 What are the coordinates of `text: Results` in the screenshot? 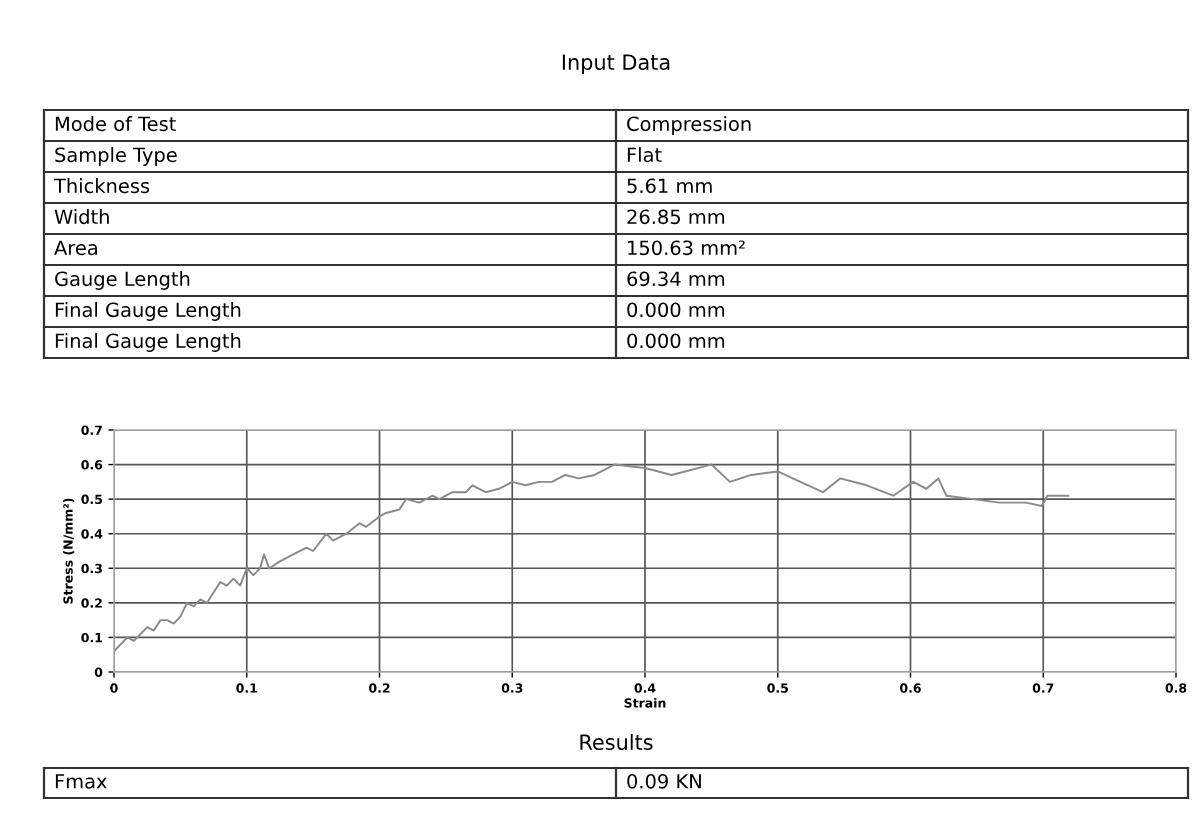 It's located at (616, 742).